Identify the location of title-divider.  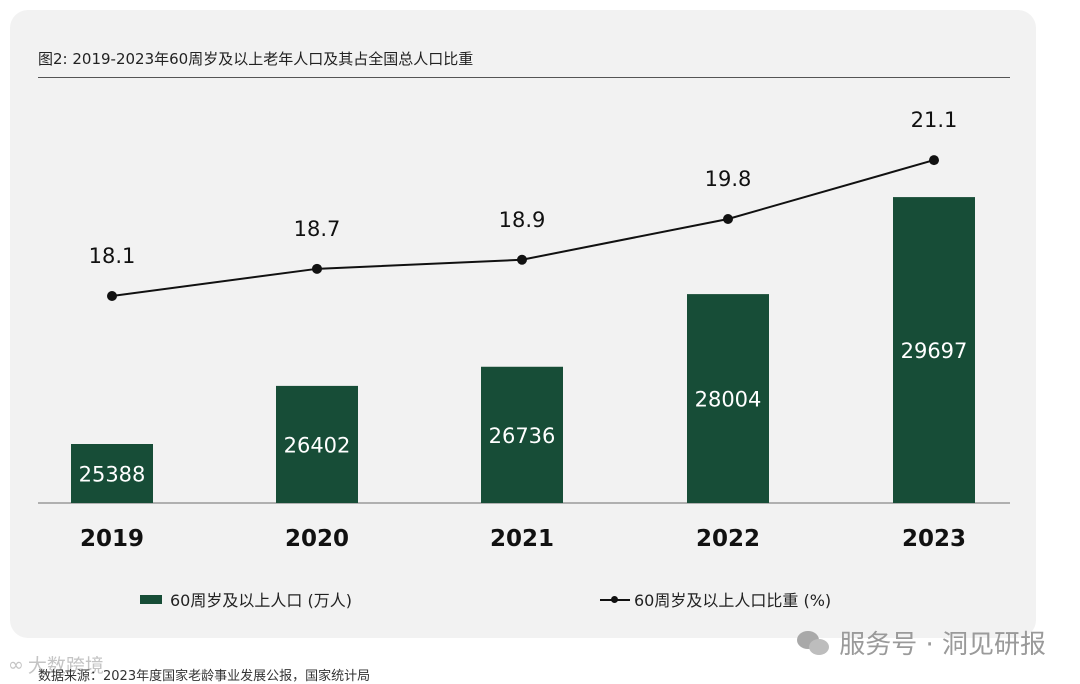
(524, 77).